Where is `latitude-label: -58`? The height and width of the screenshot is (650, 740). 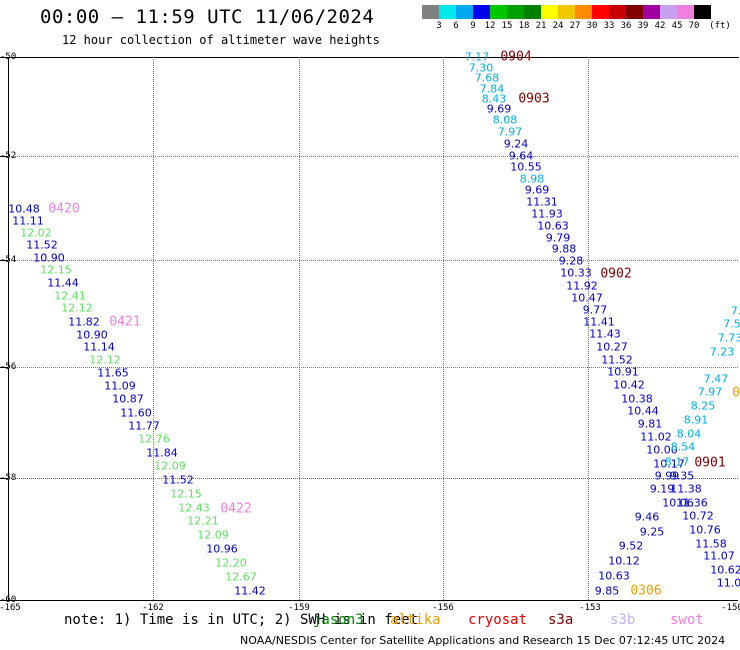 latitude-label: -58 is located at coordinates (8, 478).